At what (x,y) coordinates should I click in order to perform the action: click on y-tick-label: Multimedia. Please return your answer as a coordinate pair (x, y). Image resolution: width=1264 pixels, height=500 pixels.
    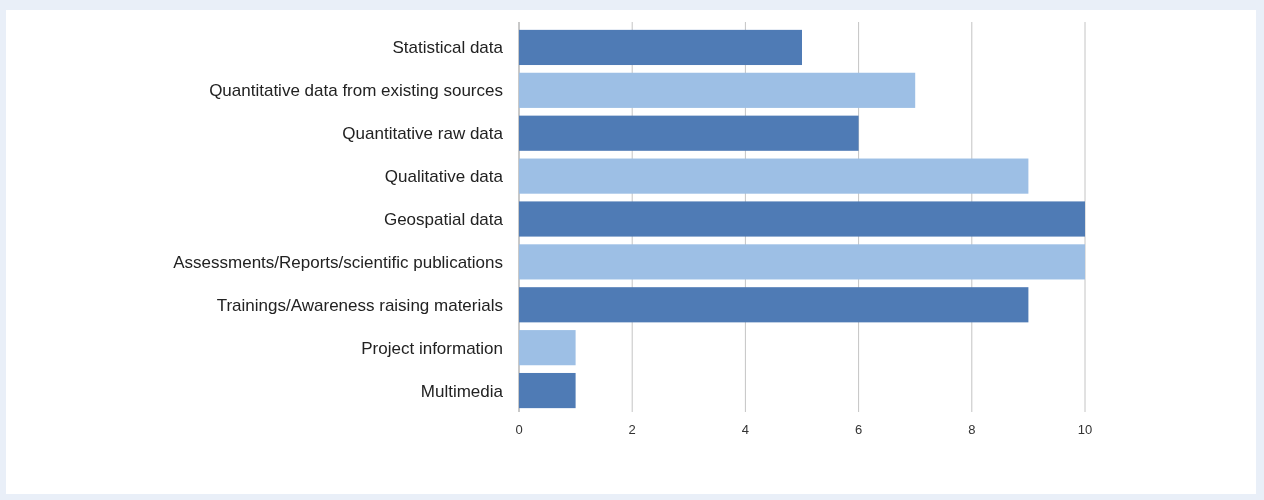
    Looking at the image, I should click on (462, 391).